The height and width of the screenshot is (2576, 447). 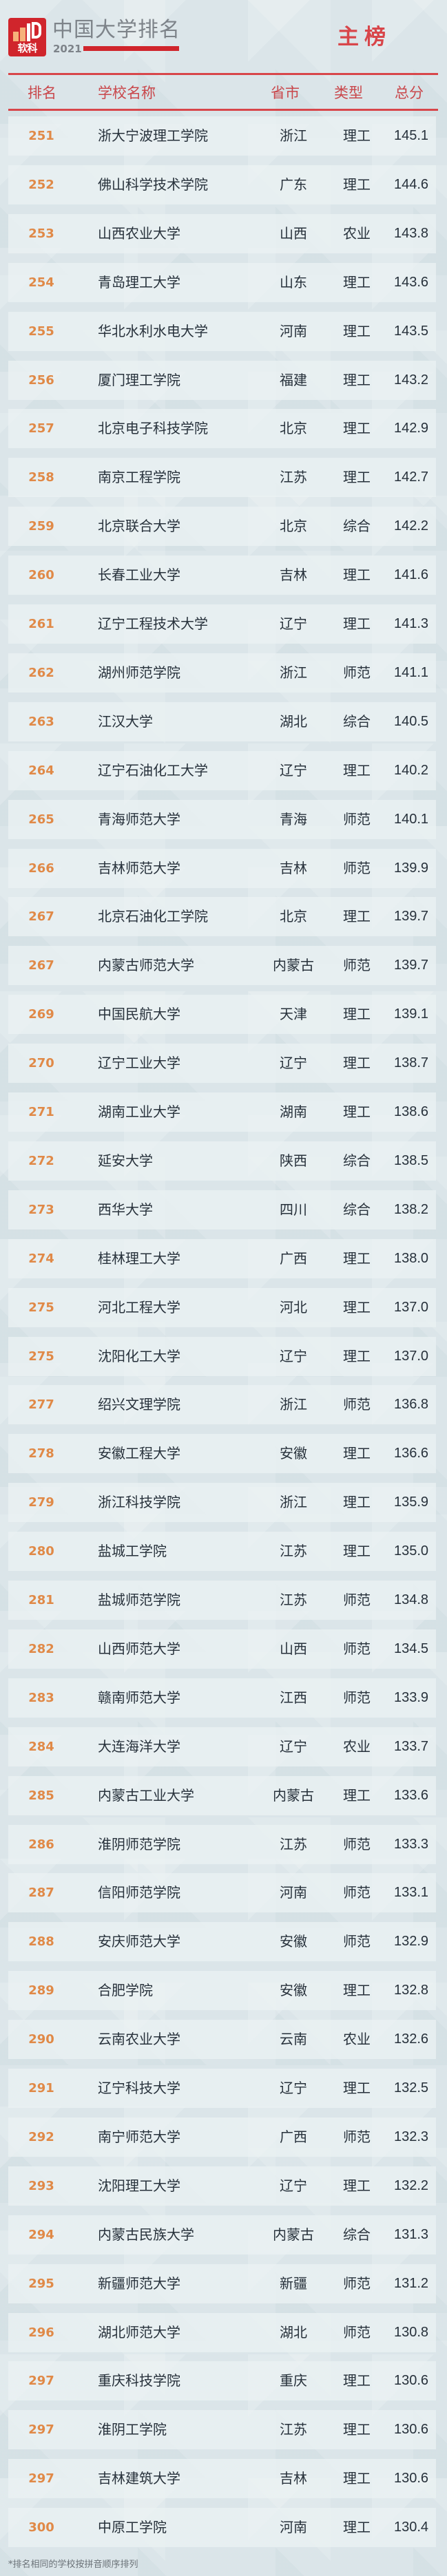 What do you see at coordinates (139, 868) in the screenshot?
I see `school-name-cell: 吉林师范大学` at bounding box center [139, 868].